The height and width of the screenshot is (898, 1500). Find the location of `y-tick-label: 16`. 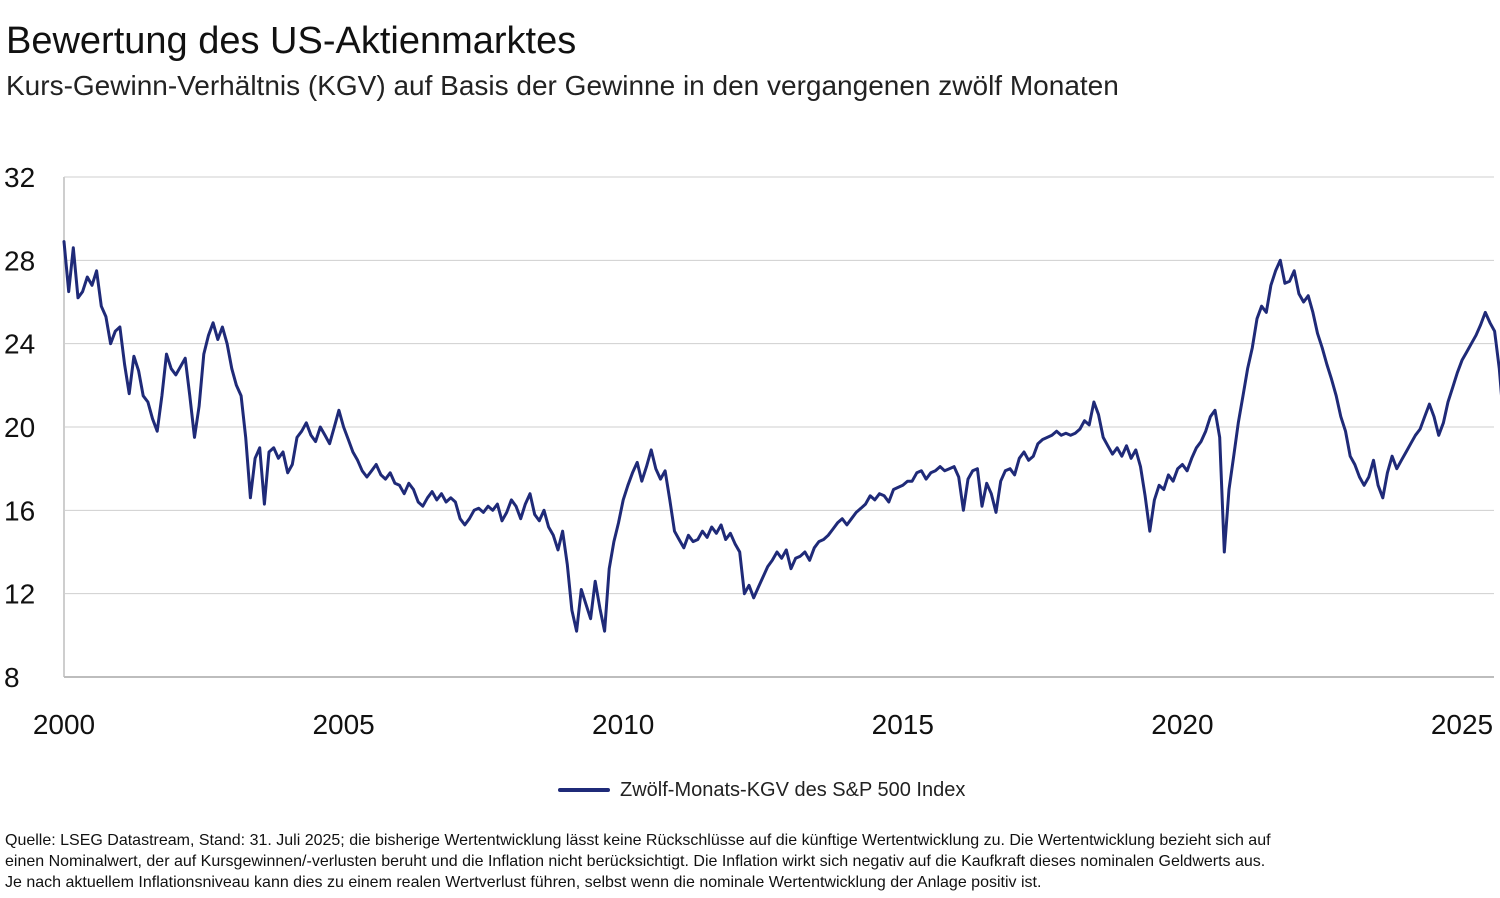

y-tick-label: 16 is located at coordinates (19, 510).